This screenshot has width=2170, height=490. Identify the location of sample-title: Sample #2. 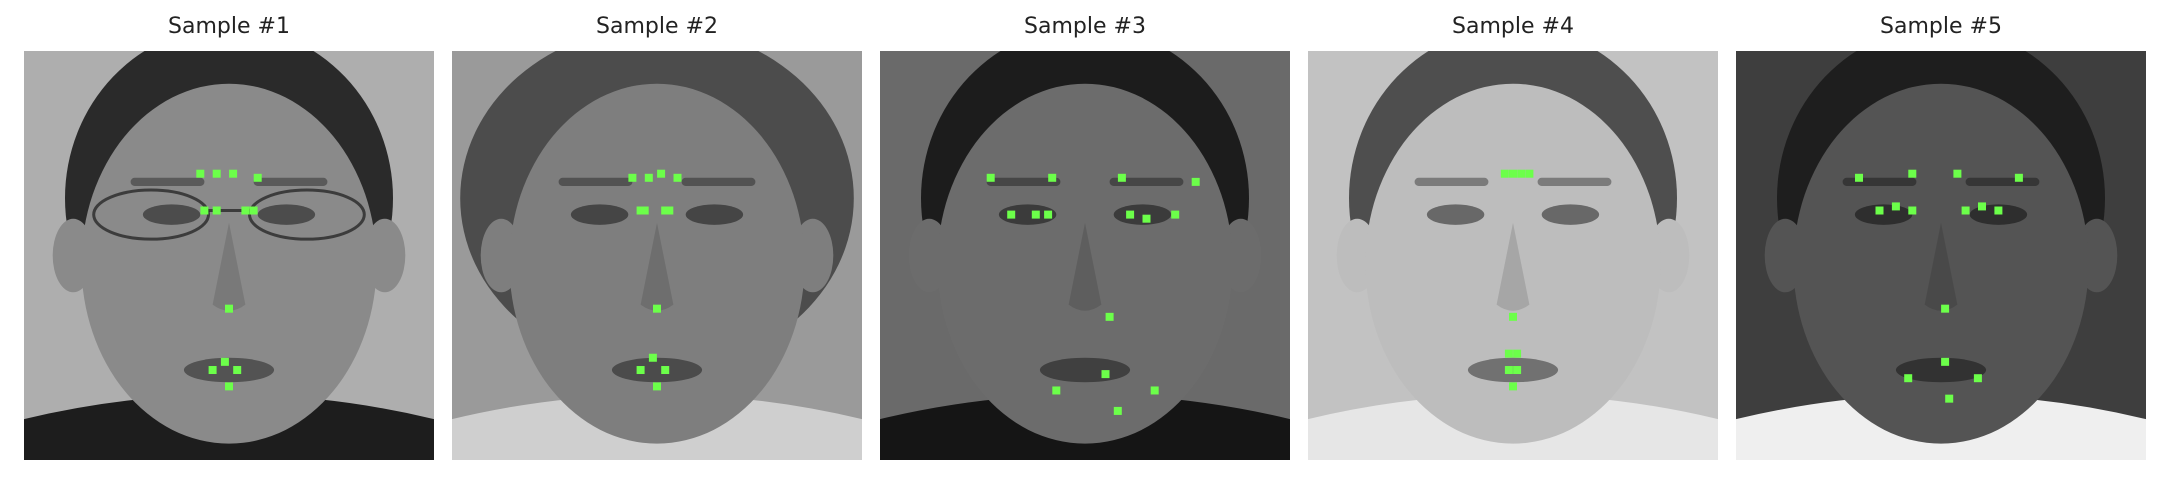
(657, 26).